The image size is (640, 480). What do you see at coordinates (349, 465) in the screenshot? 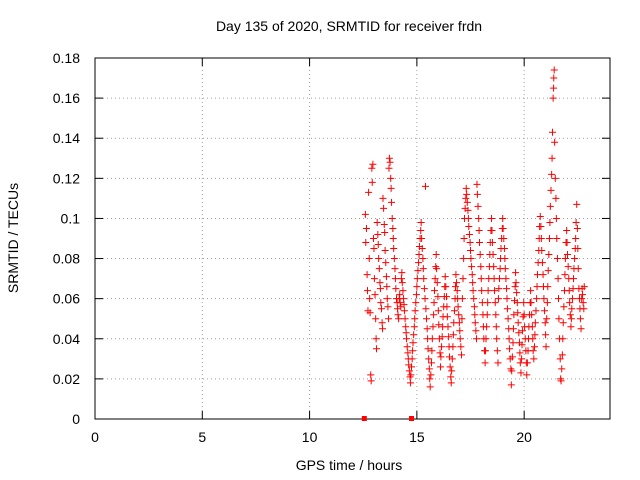
I see `x-axis-label: GPS time / hours` at bounding box center [349, 465].